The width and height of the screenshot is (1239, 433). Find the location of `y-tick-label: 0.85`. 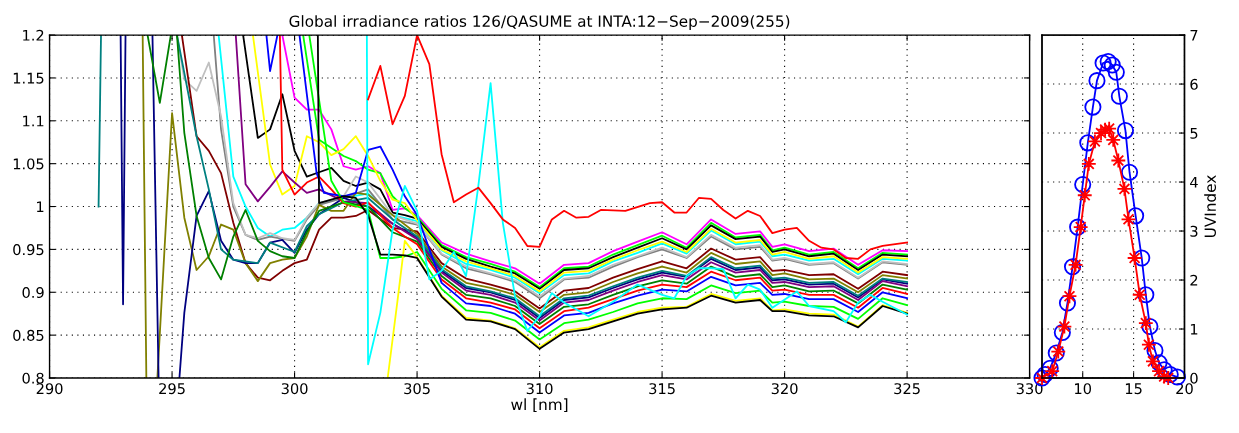

y-tick-label: 0.85 is located at coordinates (28, 335).